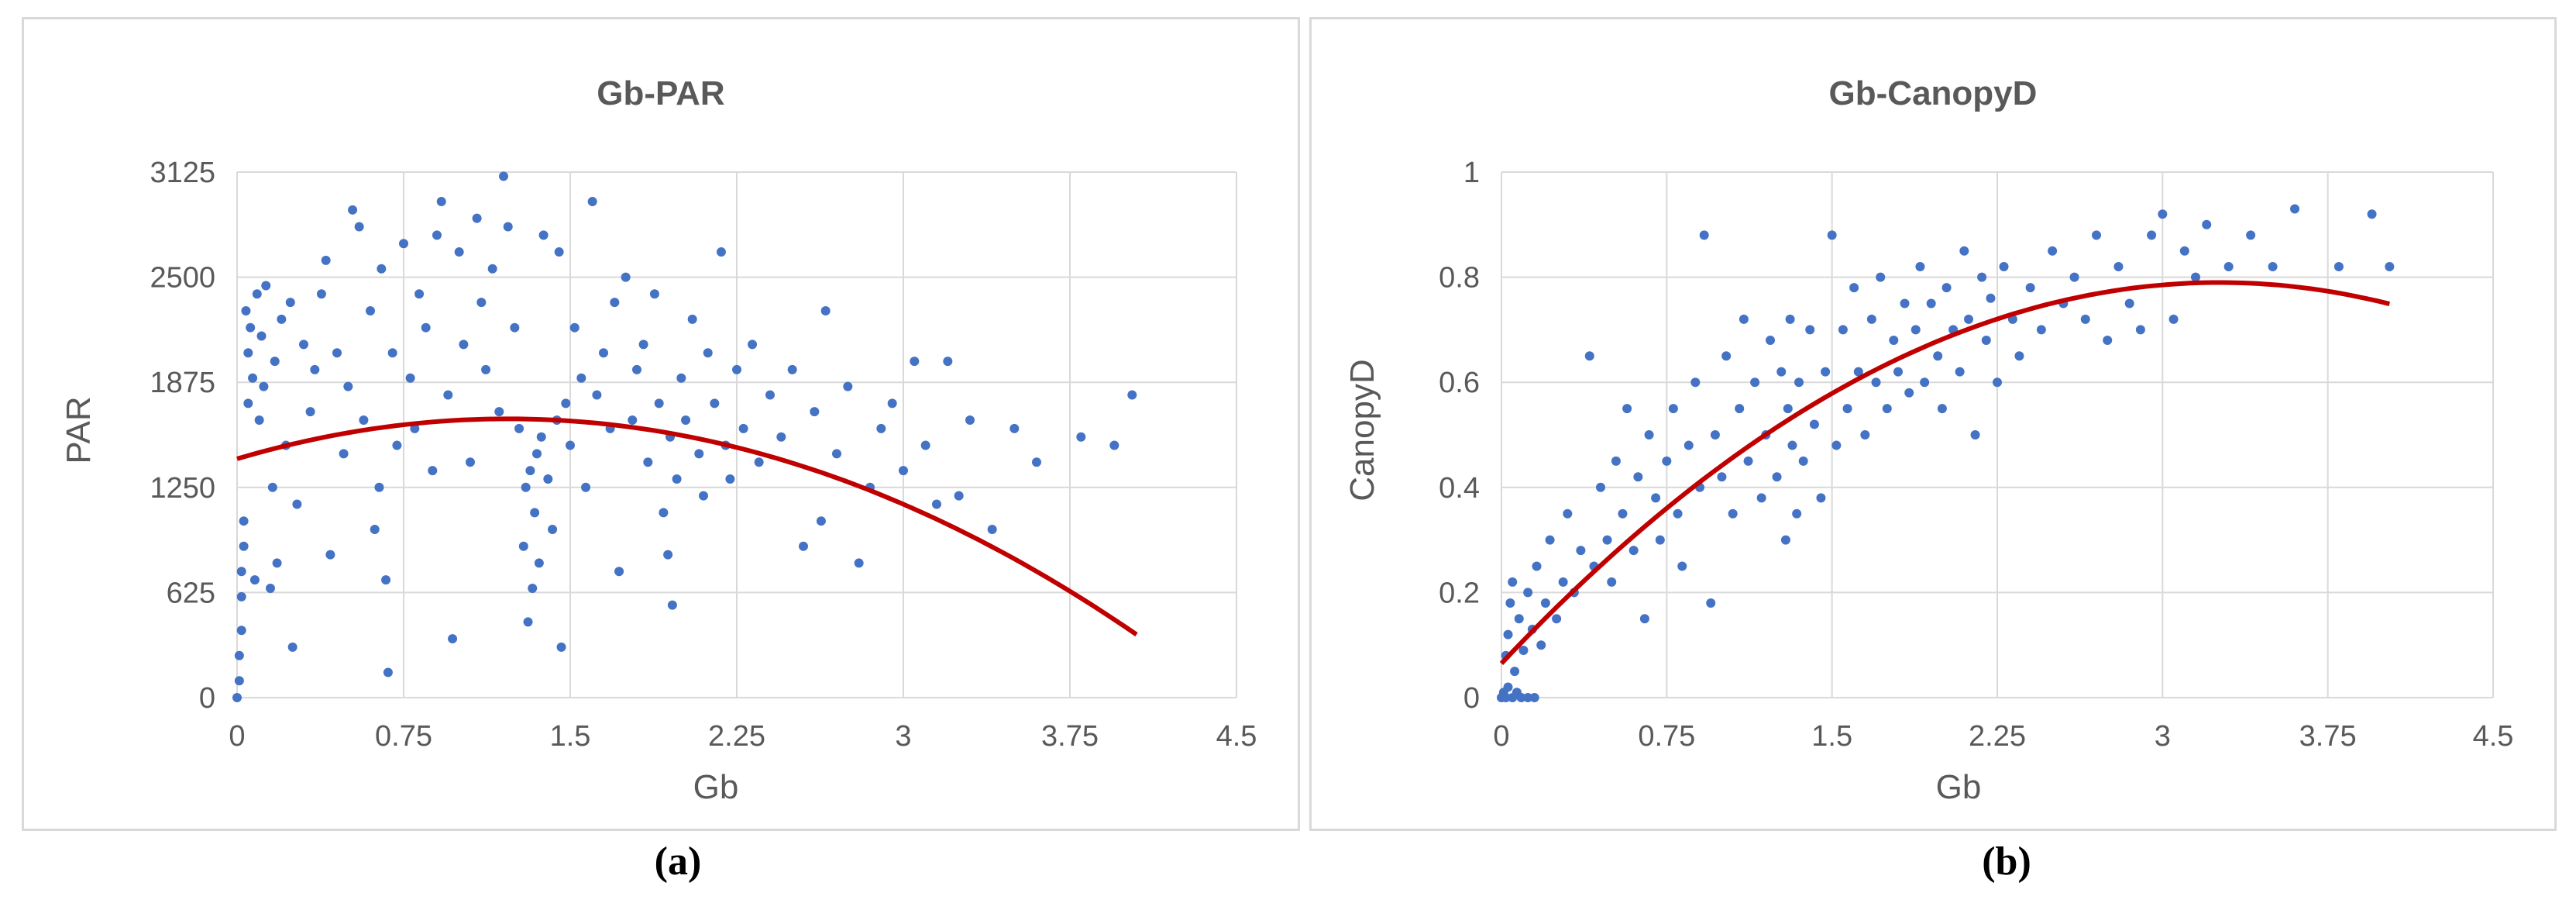 The image size is (2576, 910). Describe the element at coordinates (182, 279) in the screenshot. I see `y-tick-label: 2500` at that location.